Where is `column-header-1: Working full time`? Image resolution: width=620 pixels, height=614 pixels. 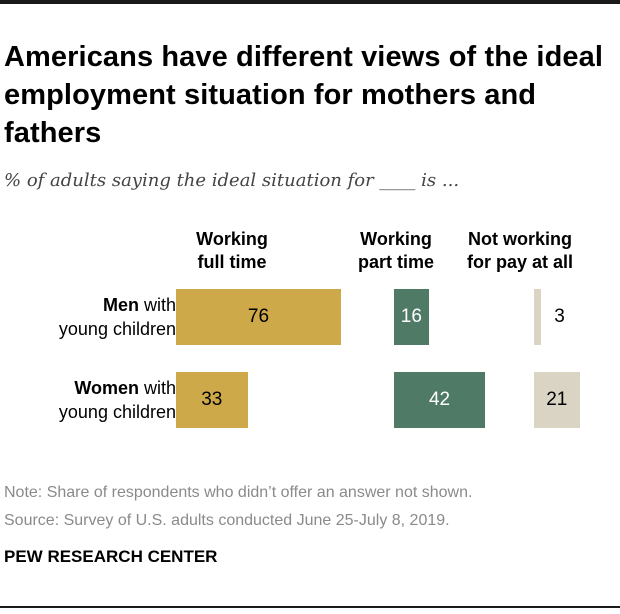
column-header-1: Working full time is located at coordinates (232, 250).